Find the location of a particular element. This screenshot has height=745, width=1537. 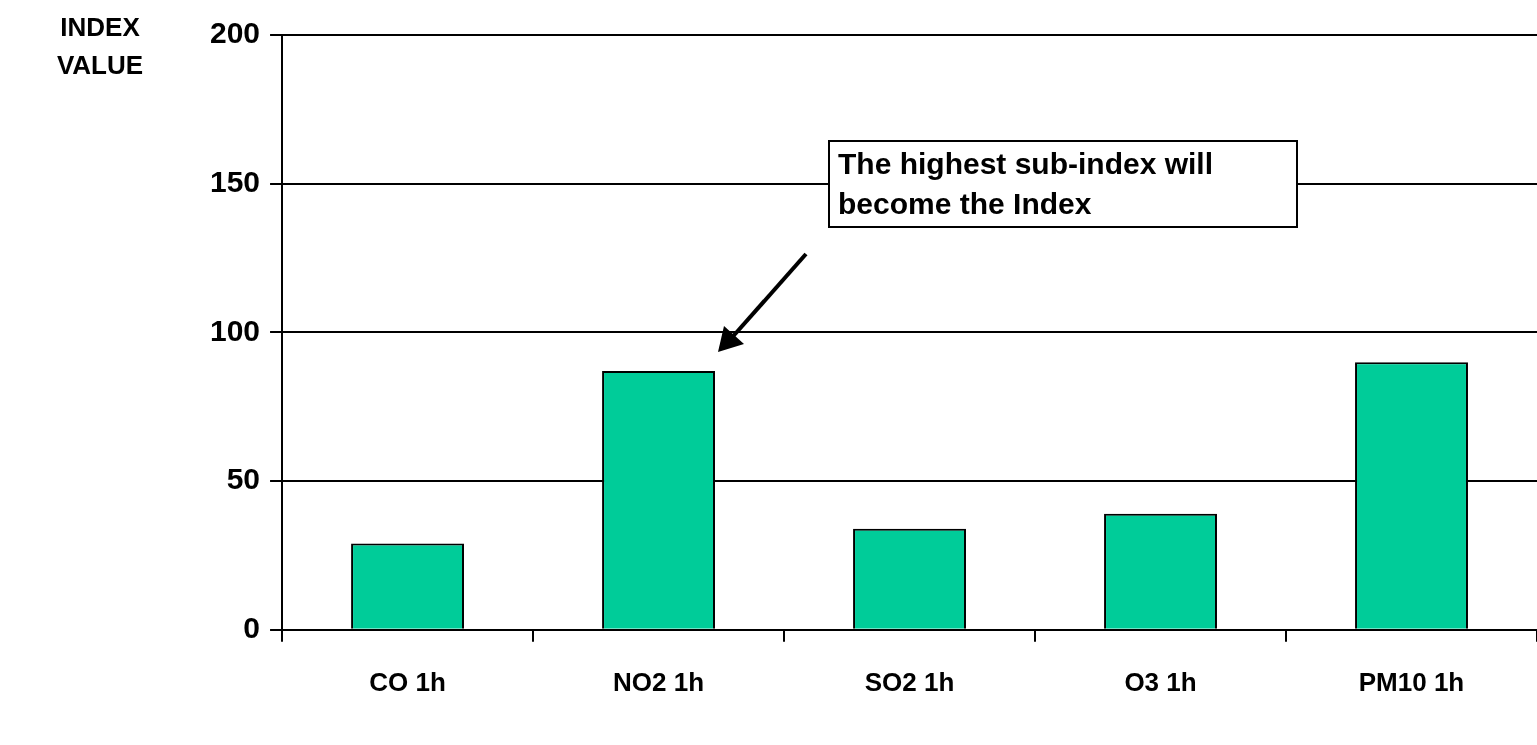

y-tick-label: 200 is located at coordinates (235, 33).